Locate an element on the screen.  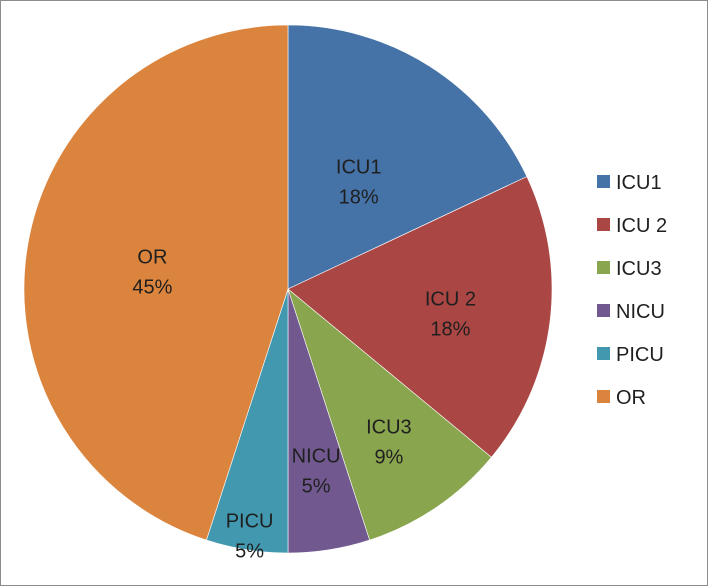
legend-swatch-or is located at coordinates (603, 396).